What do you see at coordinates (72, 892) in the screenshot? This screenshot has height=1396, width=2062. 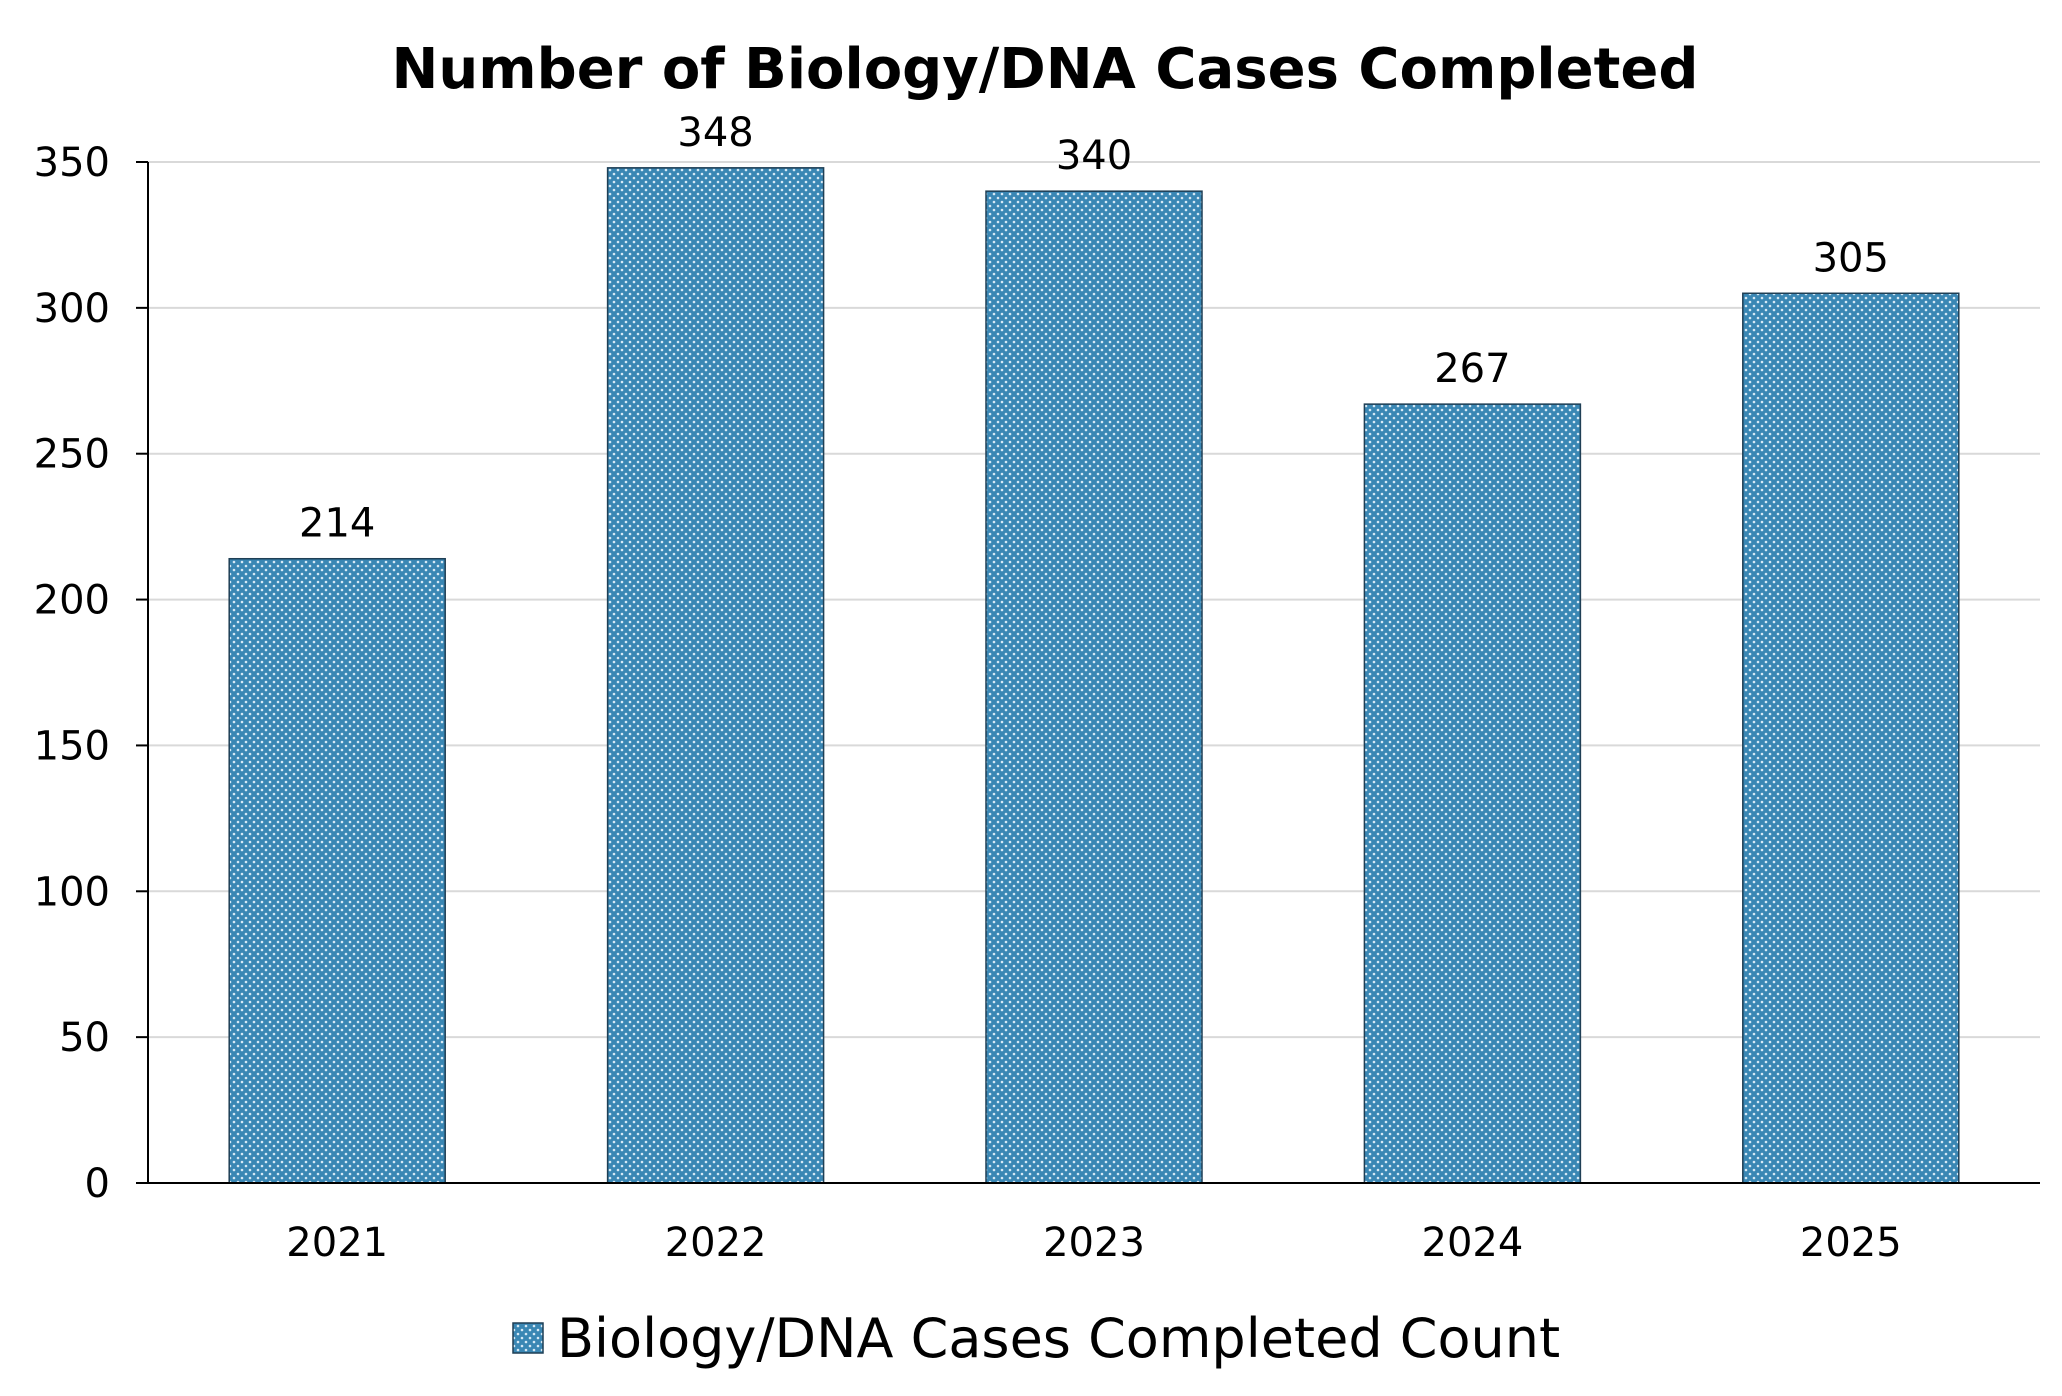 I see `y-tick-label: 100` at bounding box center [72, 892].